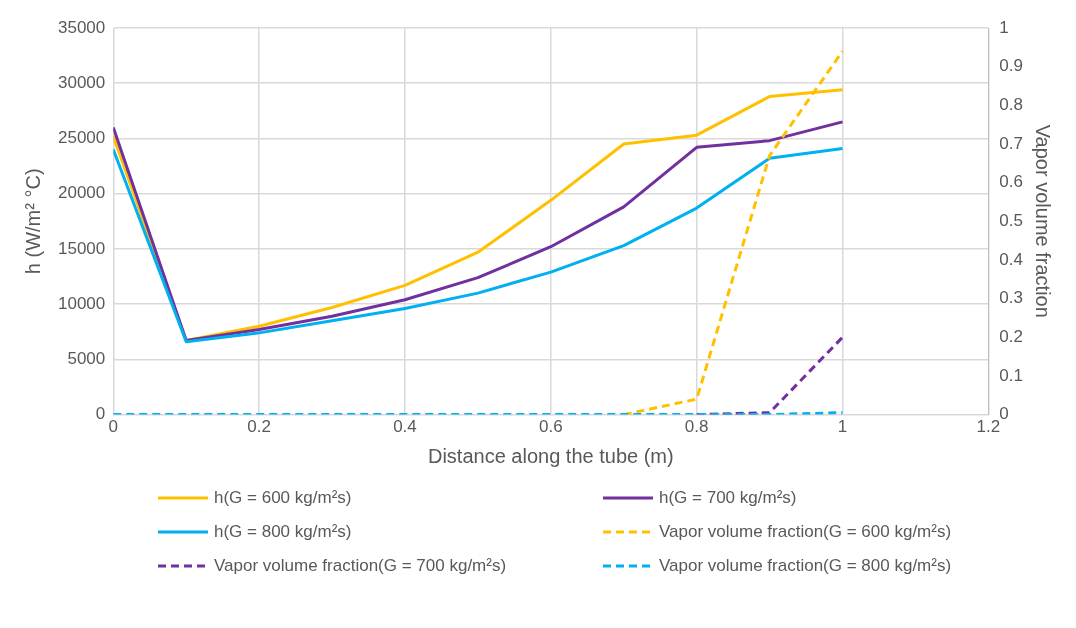 The image size is (1076, 628). What do you see at coordinates (1011, 66) in the screenshot?
I see `y2-tick-label: 0.9` at bounding box center [1011, 66].